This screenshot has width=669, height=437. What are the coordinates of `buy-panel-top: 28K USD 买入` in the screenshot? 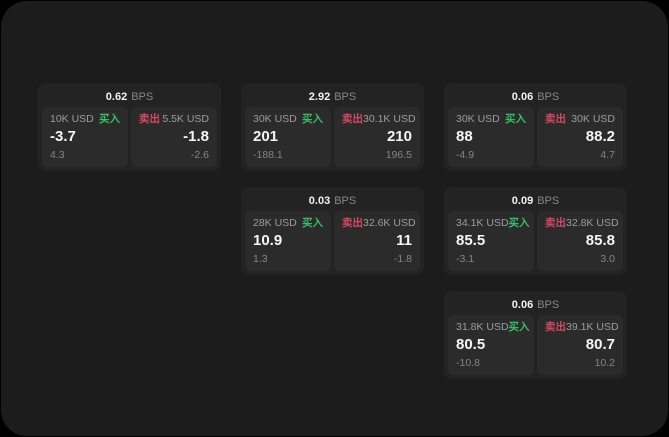 It's located at (288, 223).